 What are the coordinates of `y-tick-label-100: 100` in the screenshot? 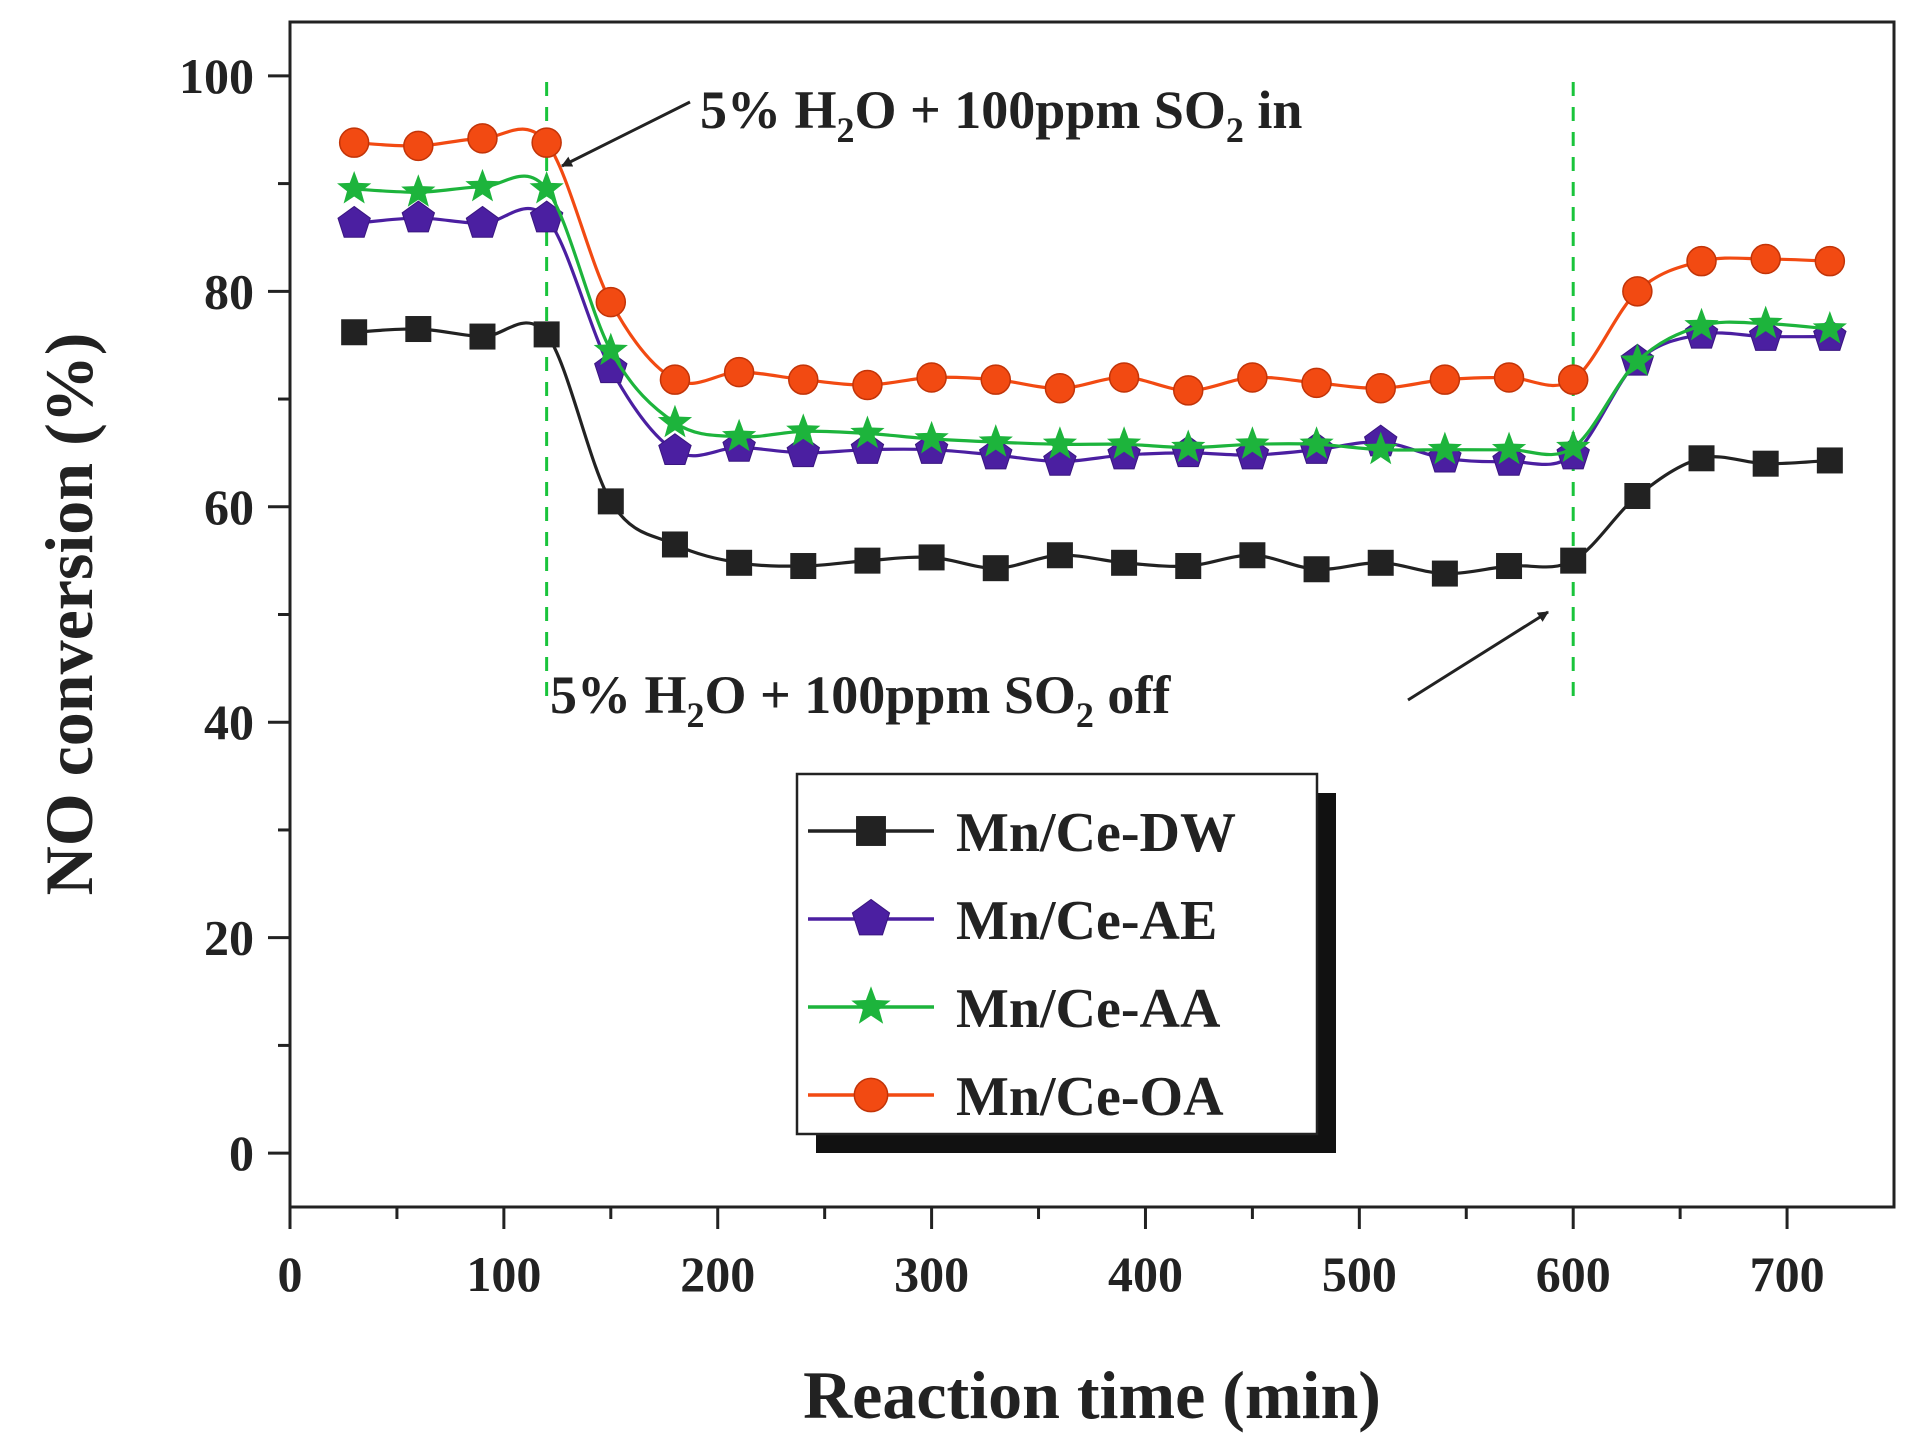 It's located at (216, 76).